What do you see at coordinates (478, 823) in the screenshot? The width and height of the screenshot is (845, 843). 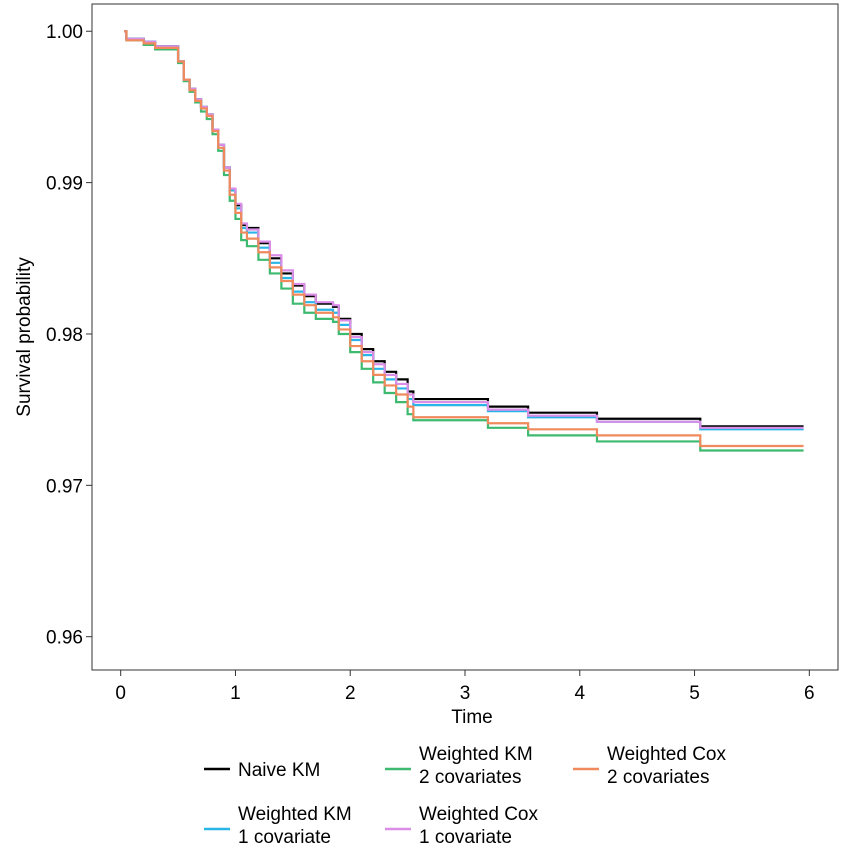 I see `legend-label: Weighted Cox 1 covariate` at bounding box center [478, 823].